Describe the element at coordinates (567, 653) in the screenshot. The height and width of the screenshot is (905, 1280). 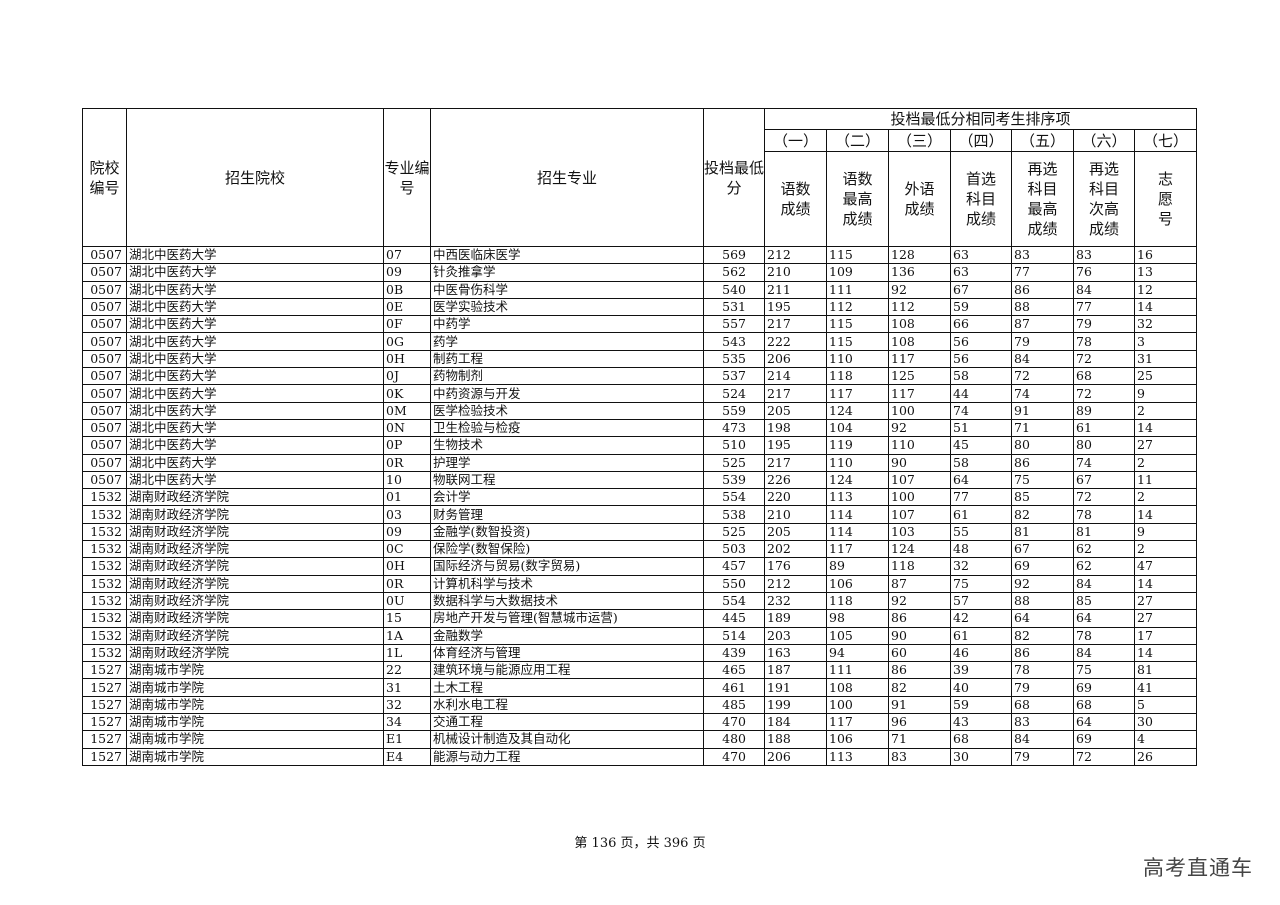
I see `cell-major-name: 体育经济与管理` at that location.